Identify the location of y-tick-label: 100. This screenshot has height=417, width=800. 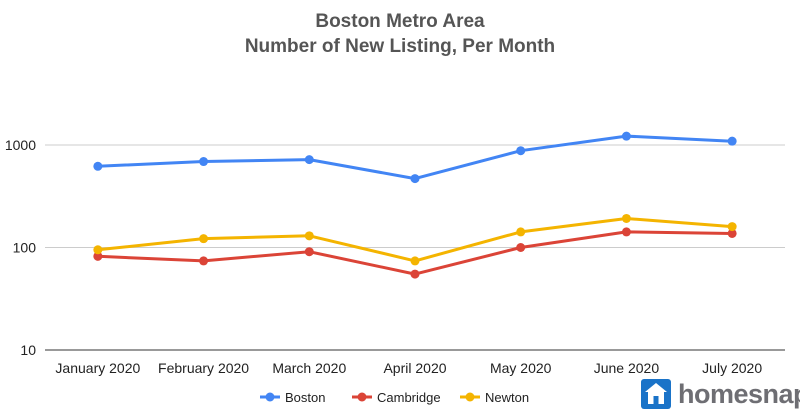
(25, 248).